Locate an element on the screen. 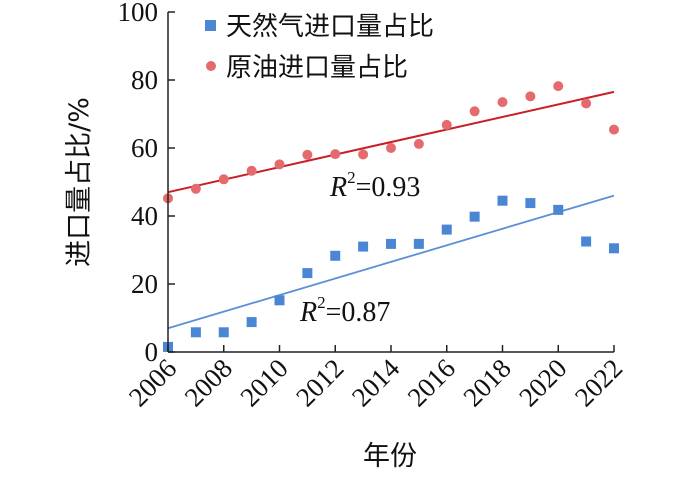 This screenshot has width=700, height=489. oil-point-2016 is located at coordinates (446, 124).